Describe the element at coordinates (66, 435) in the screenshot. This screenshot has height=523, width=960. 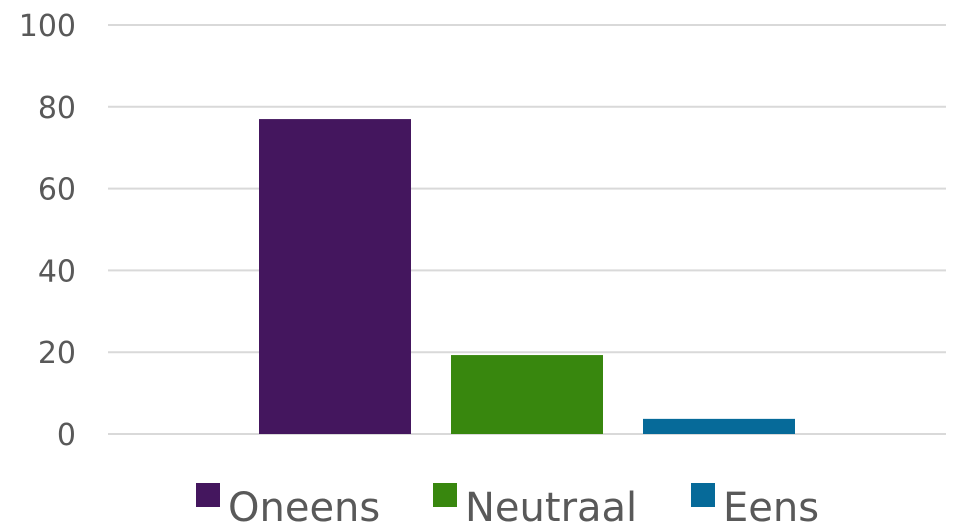
I see `y-tick-label: 0` at that location.